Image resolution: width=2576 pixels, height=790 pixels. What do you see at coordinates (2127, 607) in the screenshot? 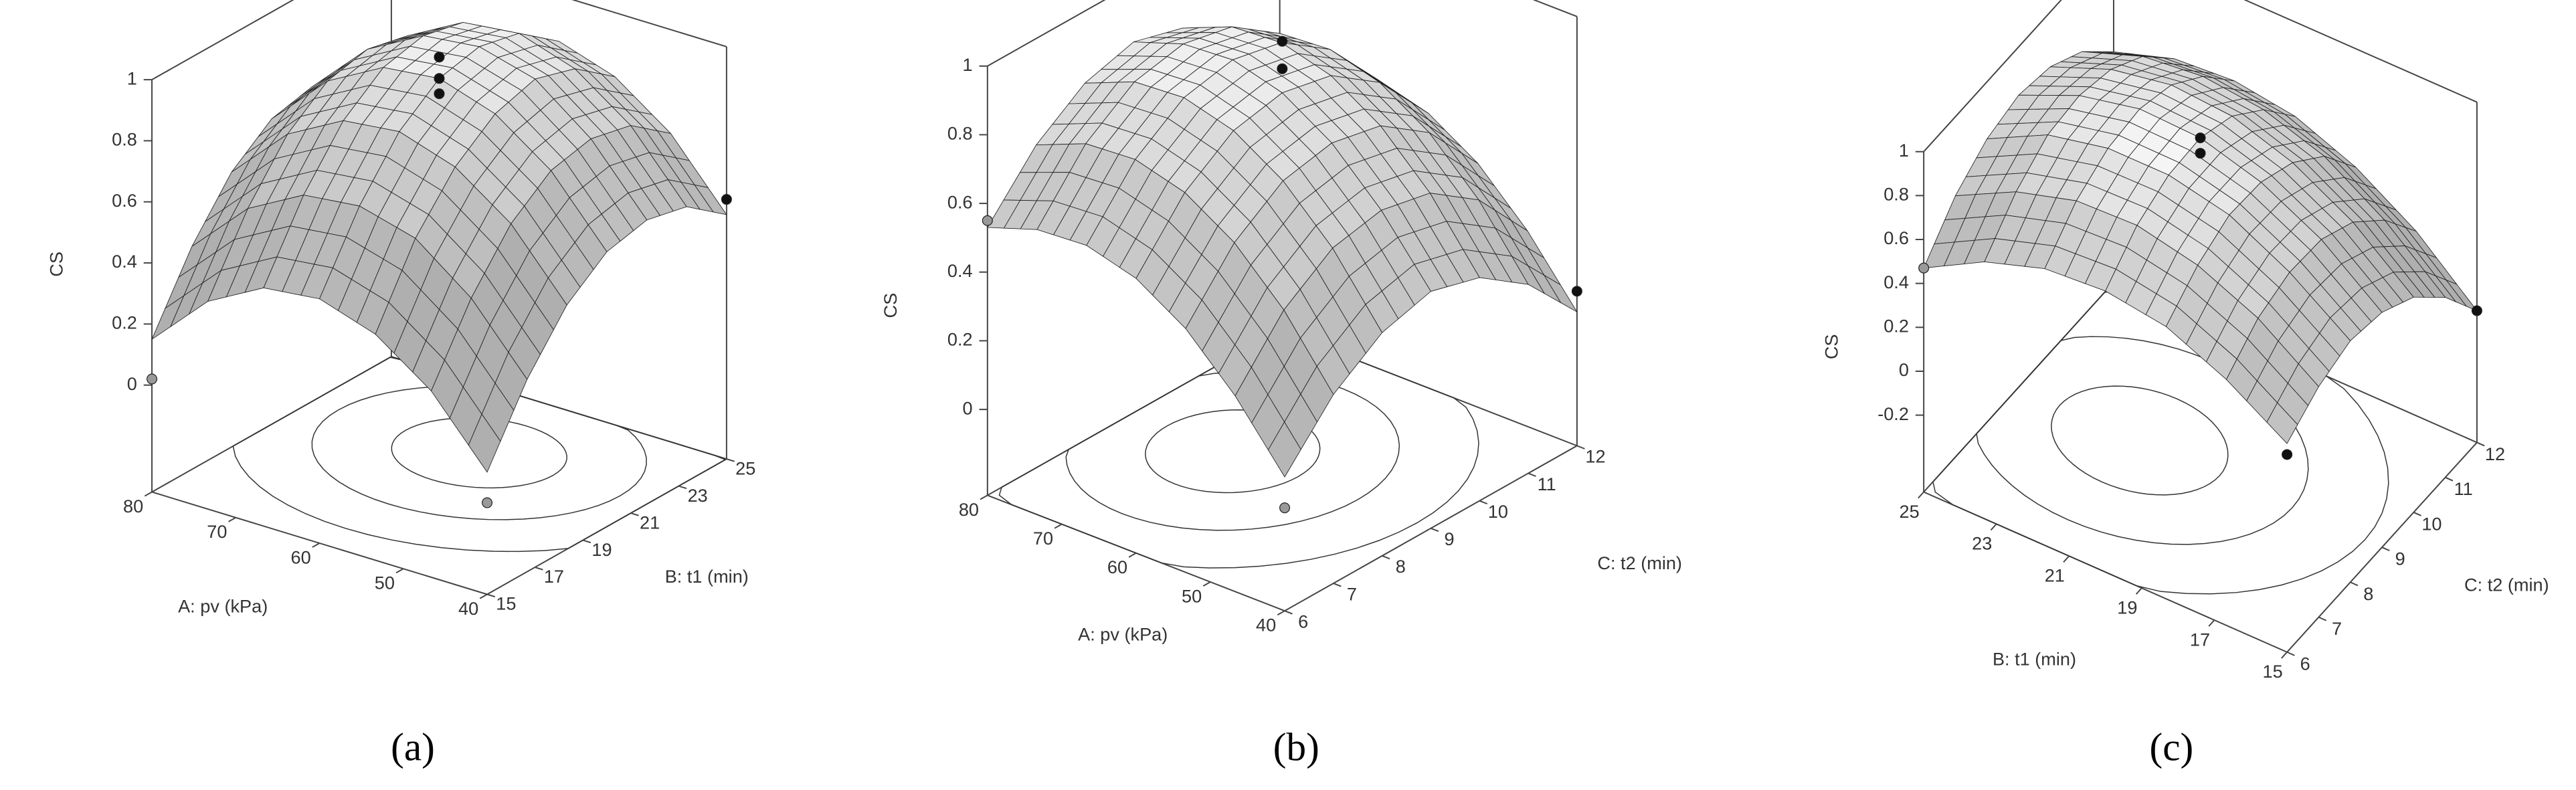
I see `x-tick-label: 19` at bounding box center [2127, 607].